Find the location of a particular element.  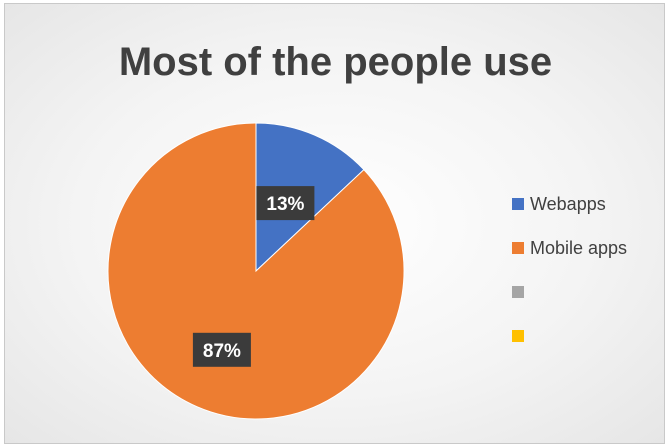

chart-legend: Webapps Mobile apps is located at coordinates (569, 281).